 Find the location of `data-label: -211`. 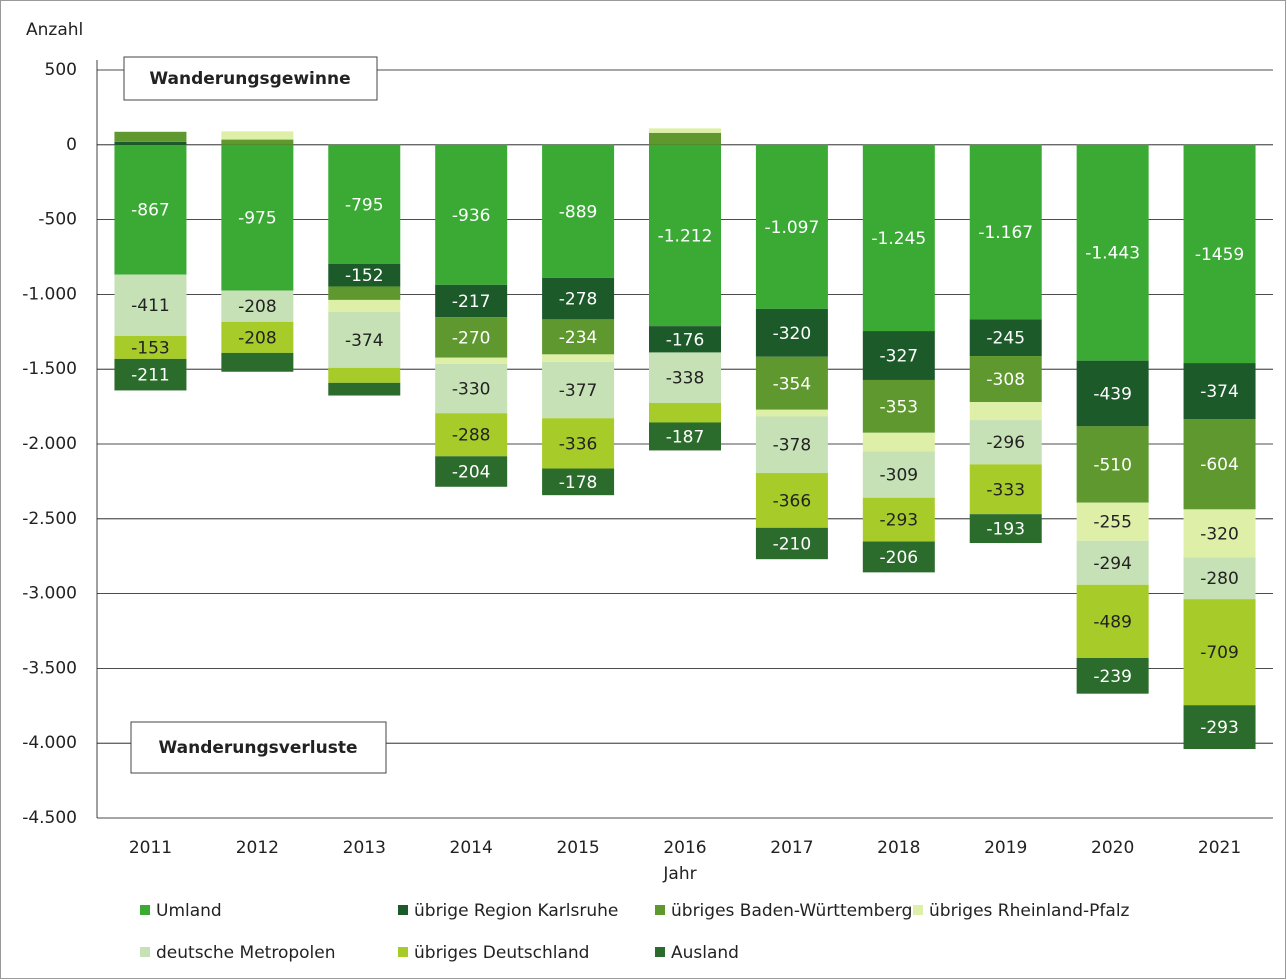

data-label: -211 is located at coordinates (150, 376).